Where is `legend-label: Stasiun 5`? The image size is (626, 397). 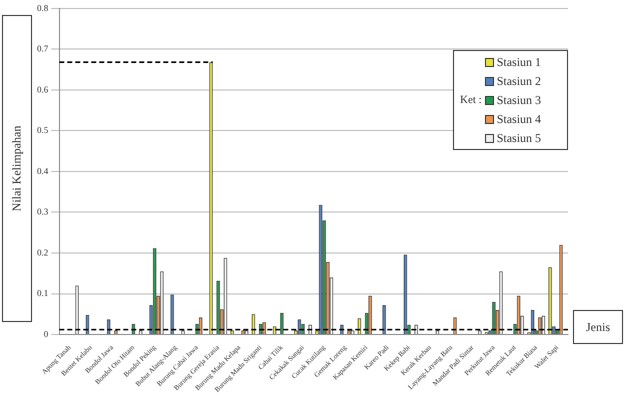 legend-label: Stasiun 5 is located at coordinates (519, 138).